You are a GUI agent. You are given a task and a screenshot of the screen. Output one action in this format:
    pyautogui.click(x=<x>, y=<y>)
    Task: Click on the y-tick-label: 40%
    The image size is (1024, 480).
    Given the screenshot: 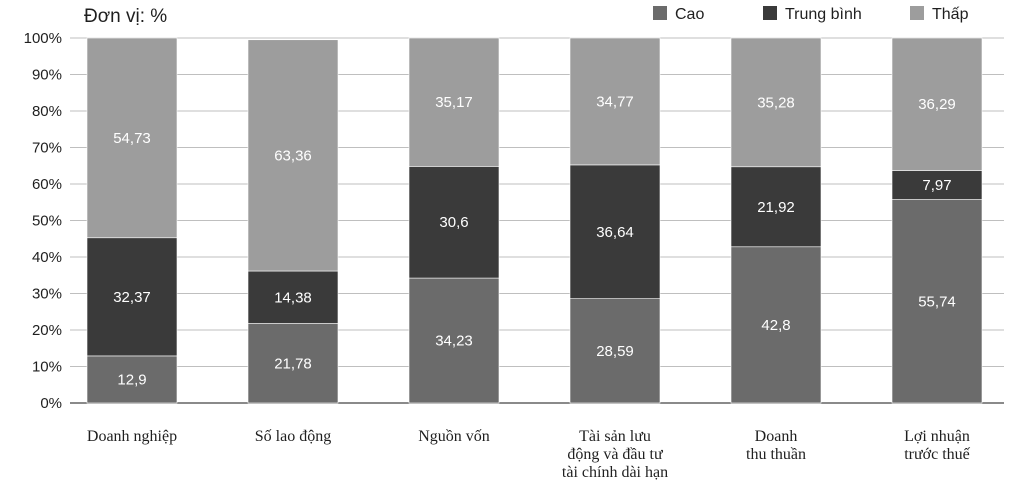 What is the action you would take?
    pyautogui.click(x=47, y=257)
    